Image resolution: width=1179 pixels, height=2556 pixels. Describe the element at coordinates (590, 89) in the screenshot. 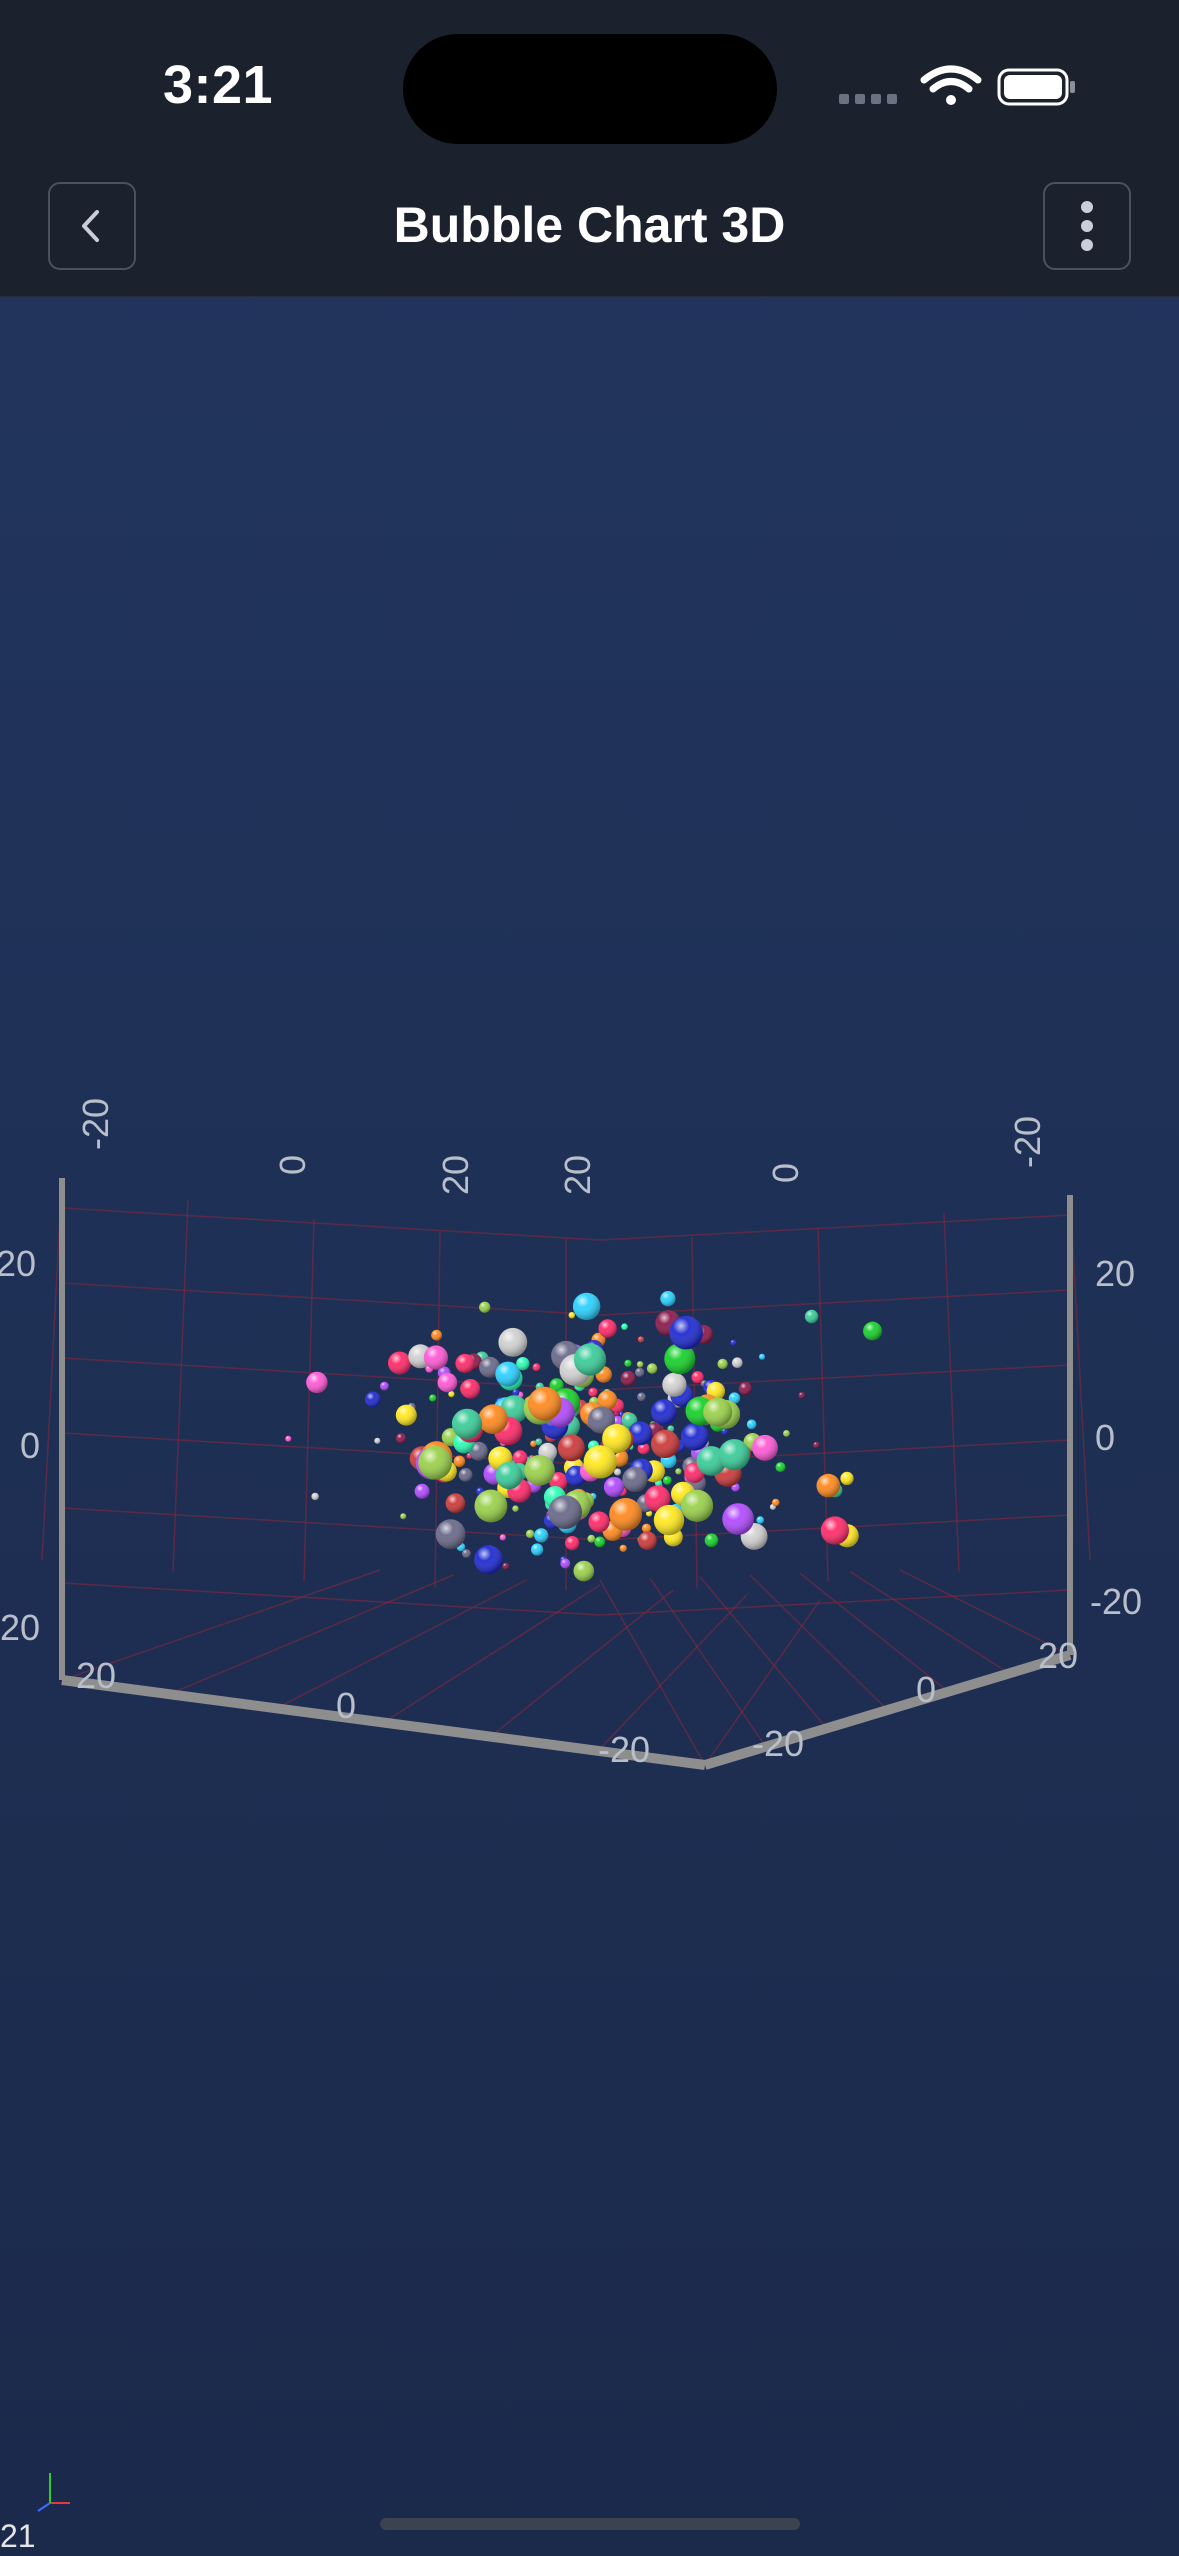

I see `dynamic-island` at that location.